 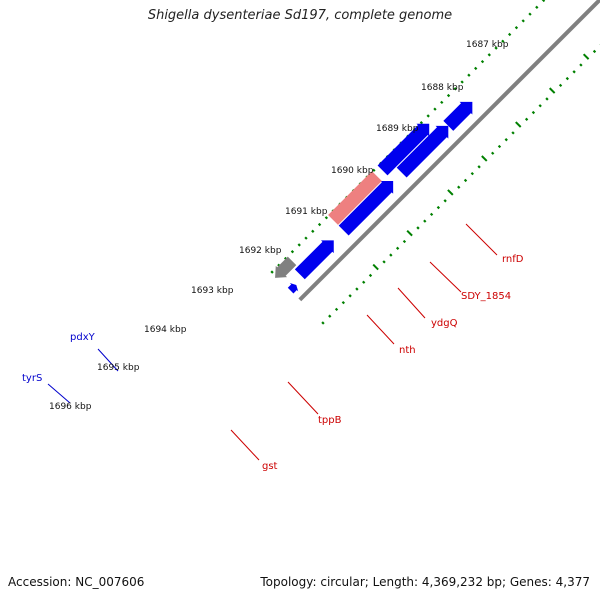 What do you see at coordinates (260, 251) in the screenshot?
I see `tick-label-kbp: 1692 kbp` at bounding box center [260, 251].